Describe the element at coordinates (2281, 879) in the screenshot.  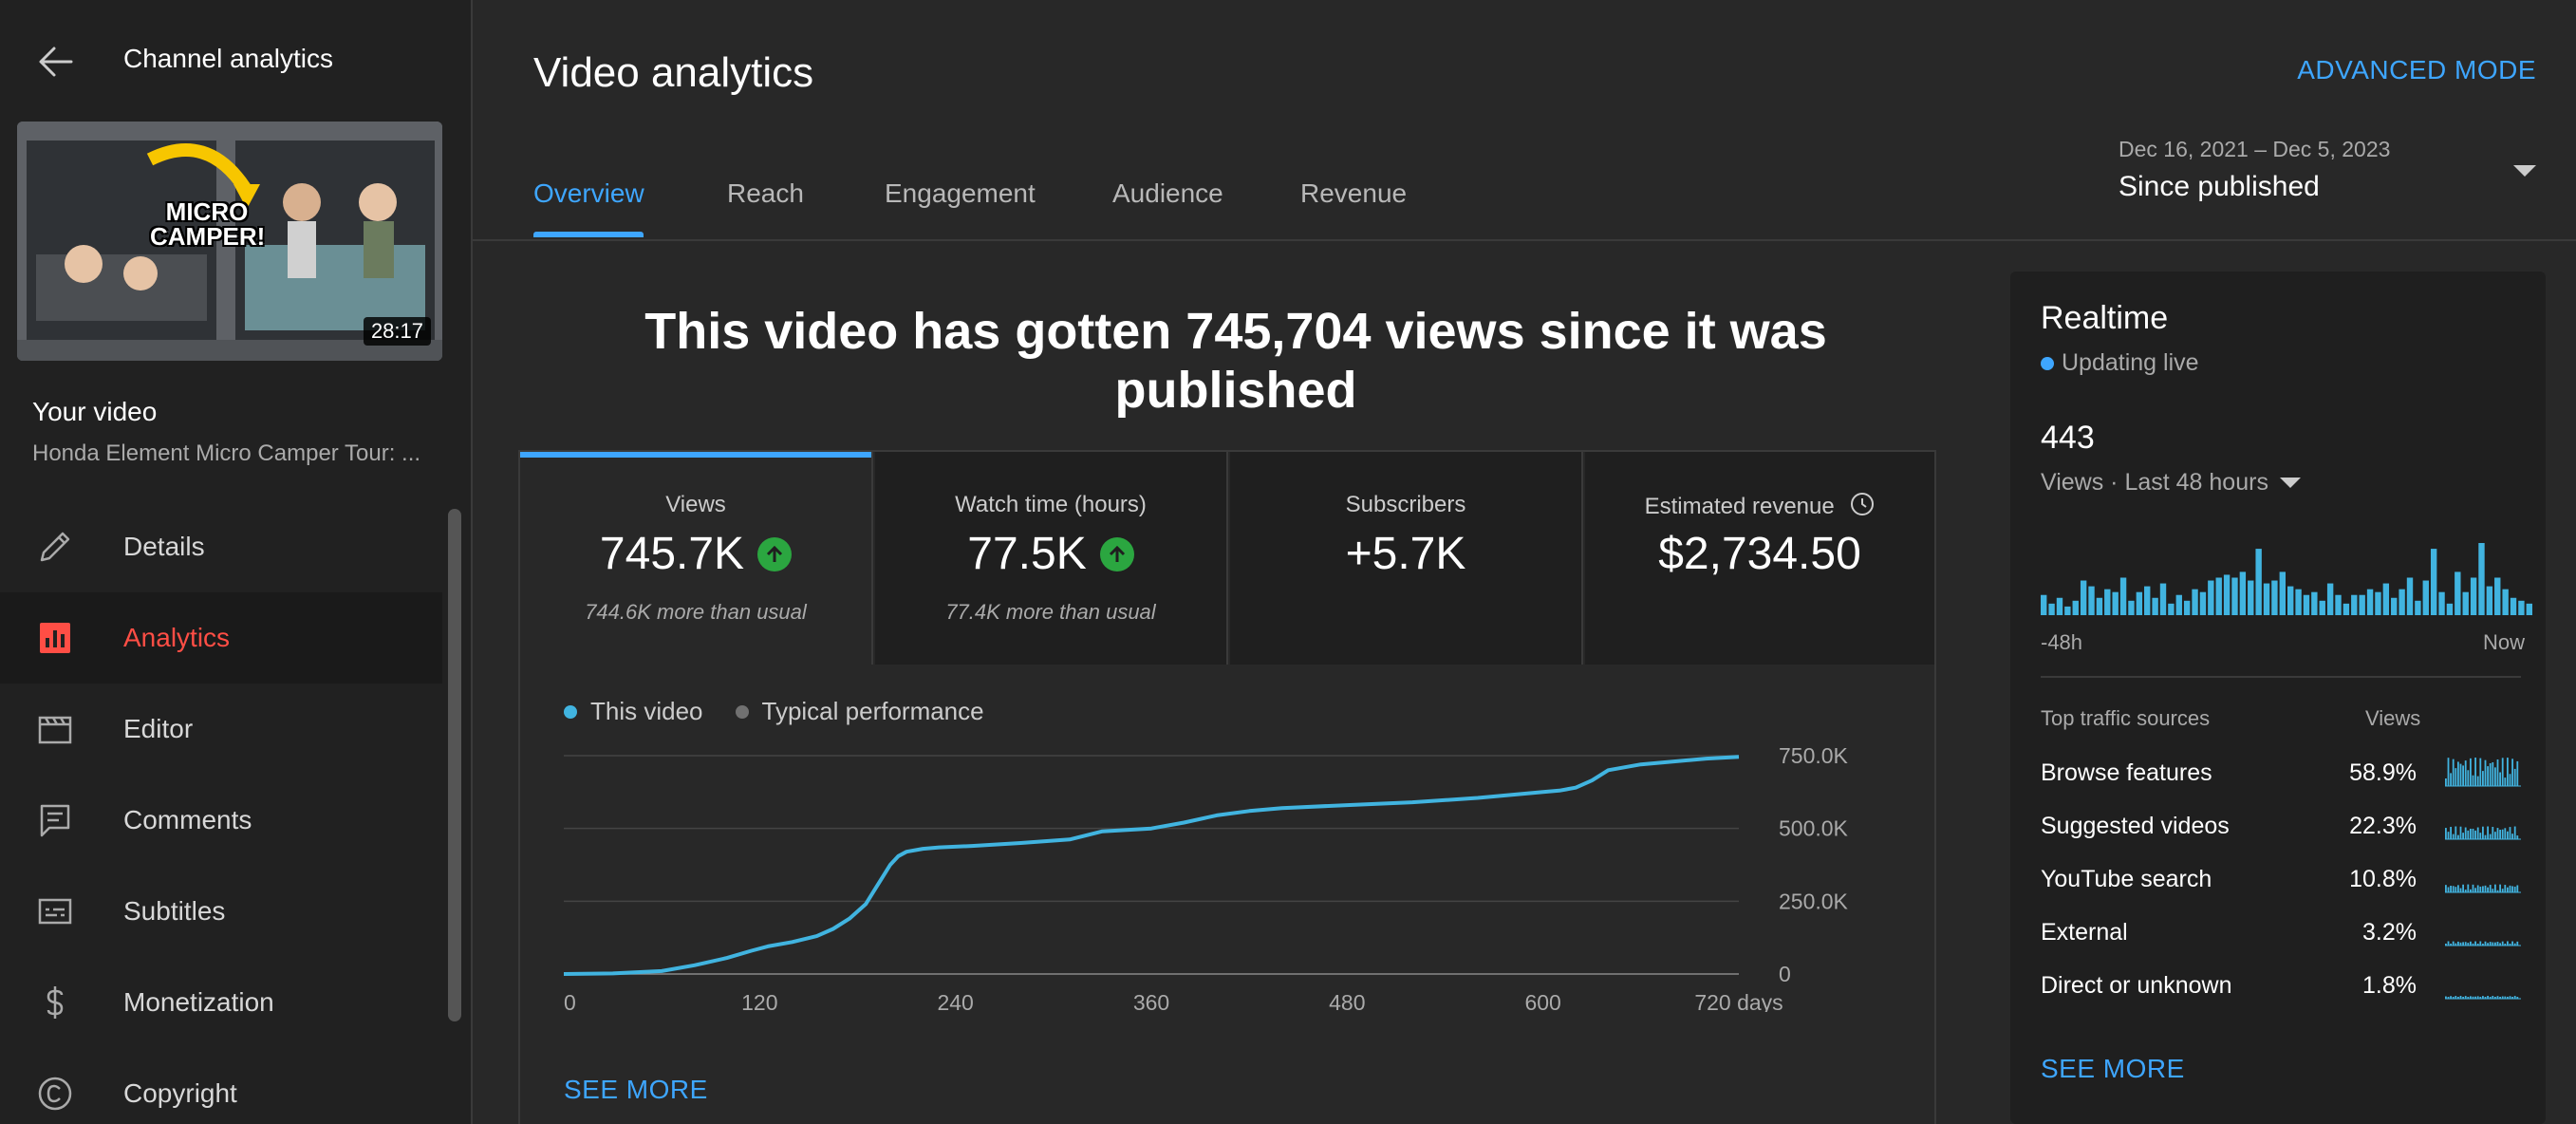
I see `traffic-source-row: YouTube search 10.8%` at that location.